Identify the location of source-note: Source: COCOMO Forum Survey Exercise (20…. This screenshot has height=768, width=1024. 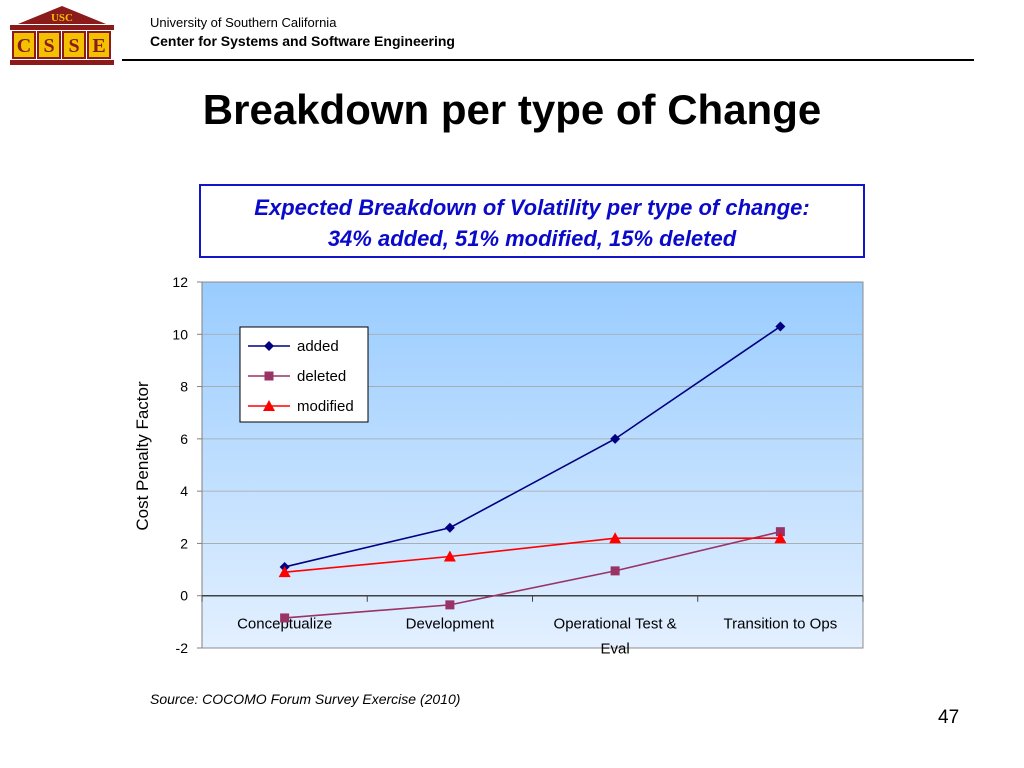
(305, 699).